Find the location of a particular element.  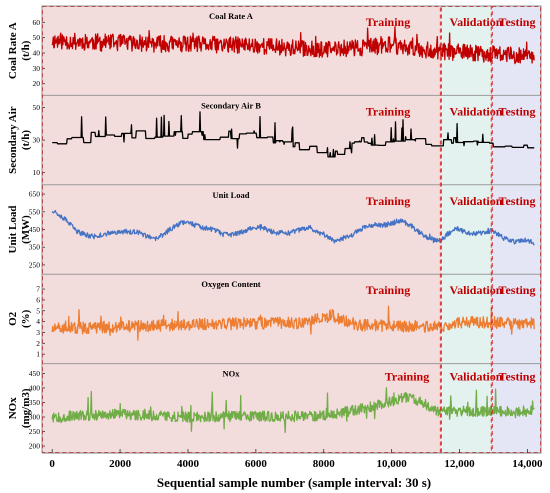

y-axis-label-line: NOx is located at coordinates (13, 408).